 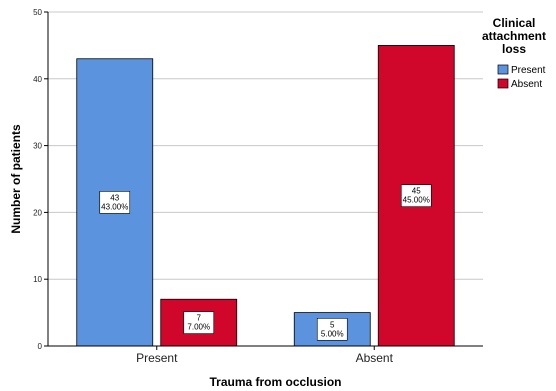 I want to click on legend-swatch-absent, so click(x=503, y=83).